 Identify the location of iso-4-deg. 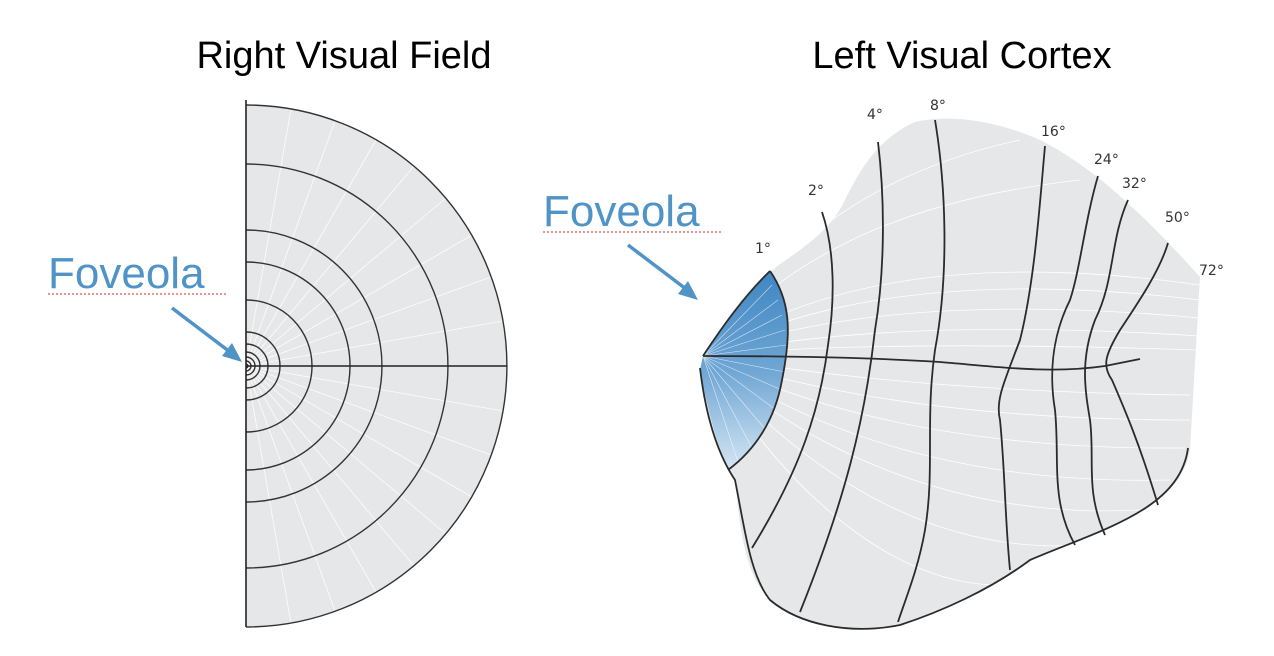
(841, 377).